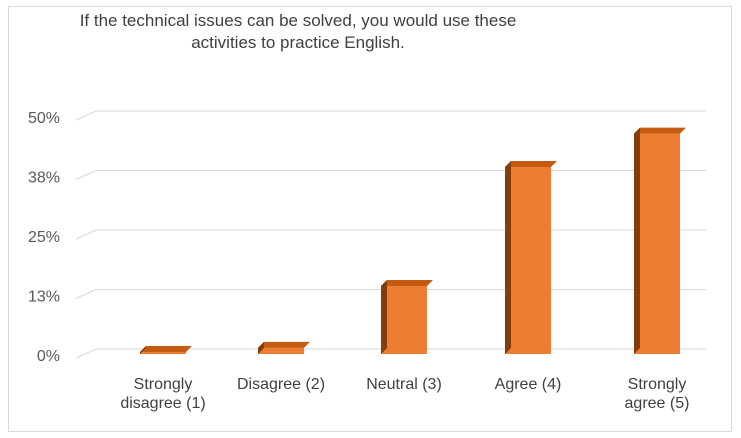 The image size is (741, 438). I want to click on x-category-label: Strongly agree (5), so click(657, 394).